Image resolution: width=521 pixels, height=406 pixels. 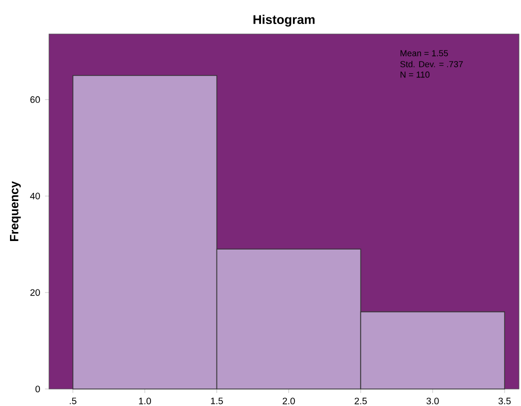 What do you see at coordinates (432, 401) in the screenshot?
I see `x-tick-label: 3.0` at bounding box center [432, 401].